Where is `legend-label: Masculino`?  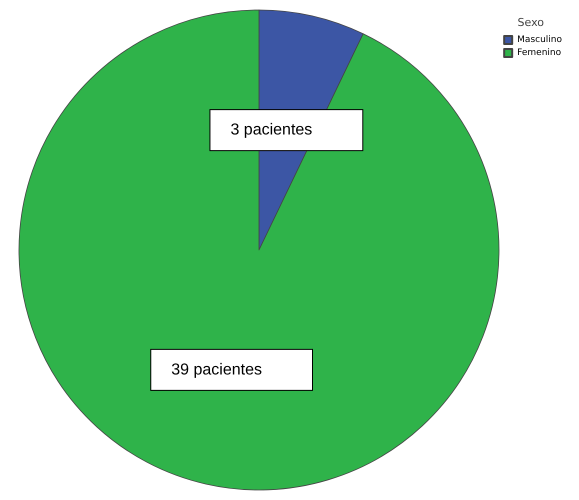
legend-label: Masculino is located at coordinates (539, 40).